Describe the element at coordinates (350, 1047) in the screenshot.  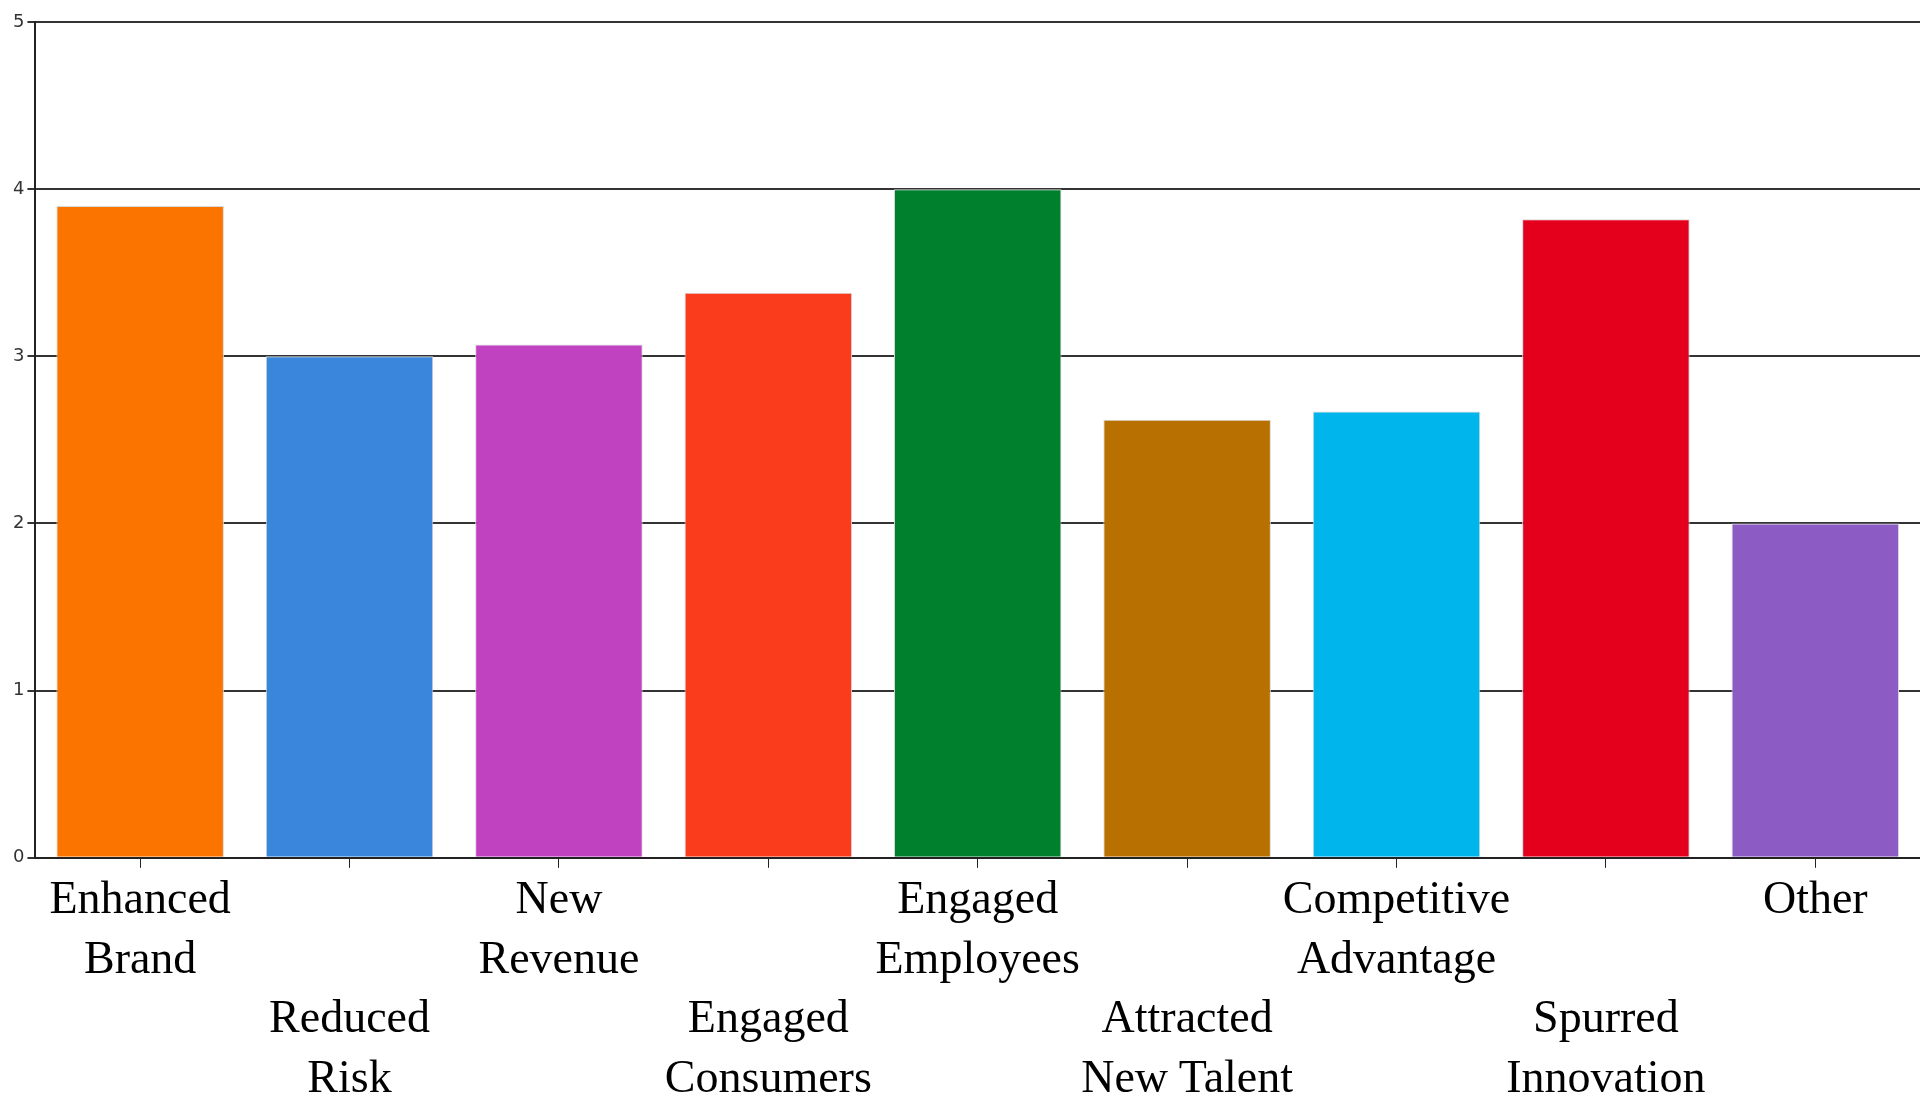
I see `x-tick-label: Reduced Risk` at that location.